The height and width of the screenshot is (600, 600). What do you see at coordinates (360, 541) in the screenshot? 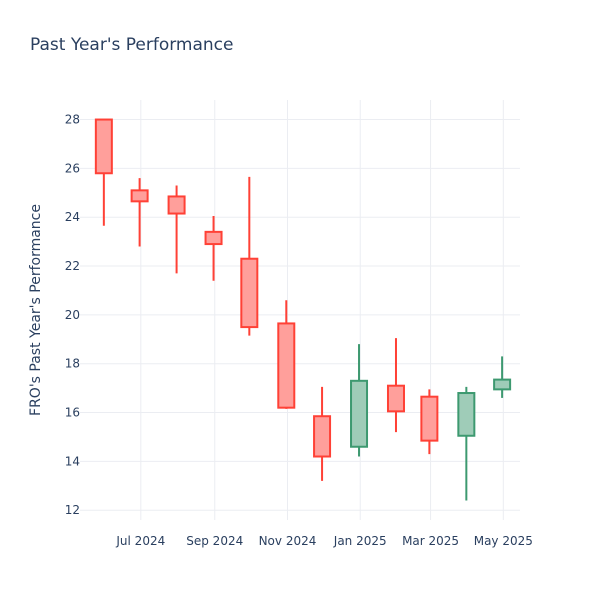
I see `x-tick-label: Jan 2025` at bounding box center [360, 541].